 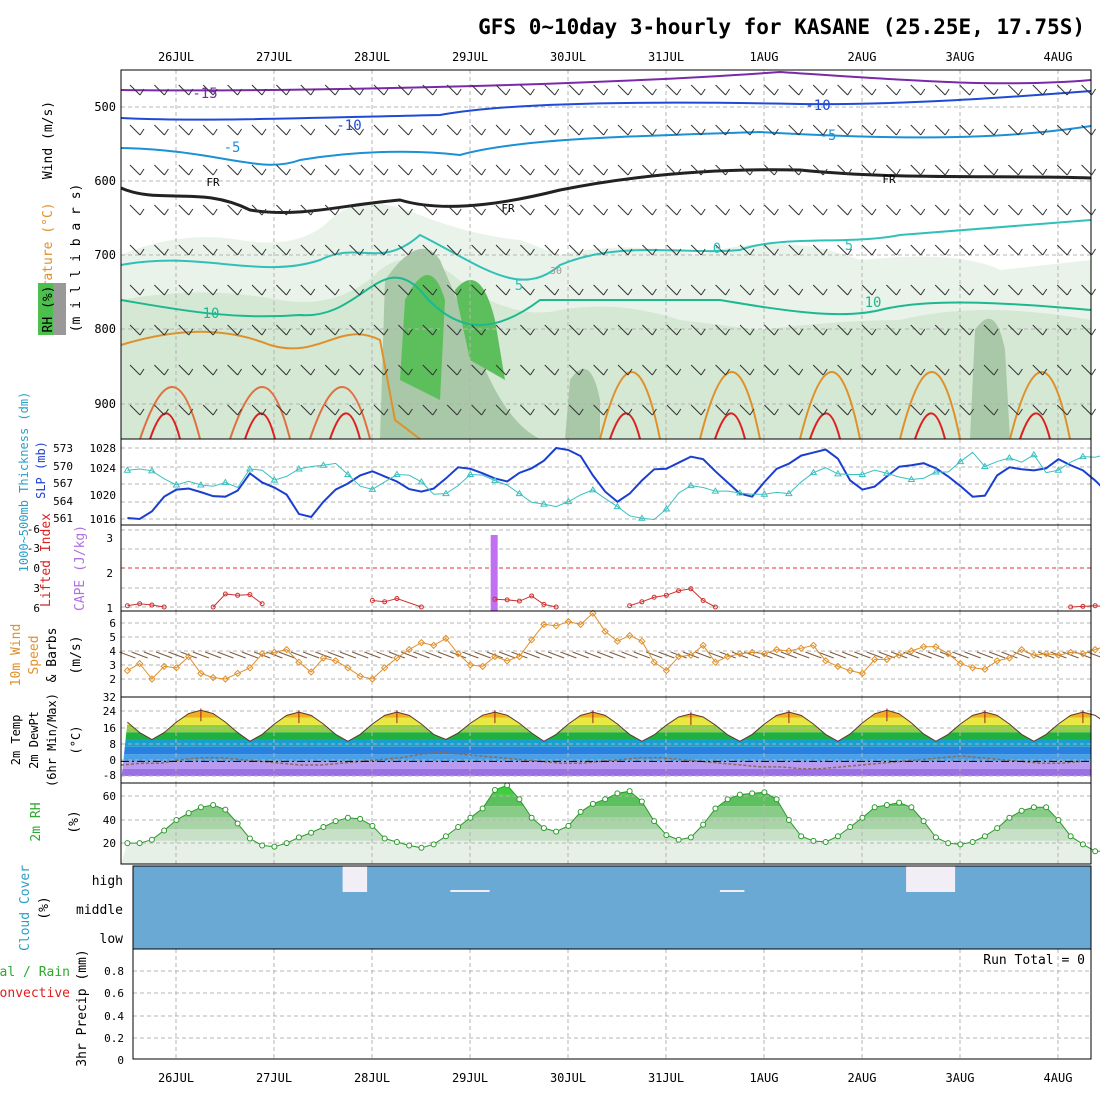 What do you see at coordinates (1034, 454) in the screenshot?
I see `thickness-point` at bounding box center [1034, 454].